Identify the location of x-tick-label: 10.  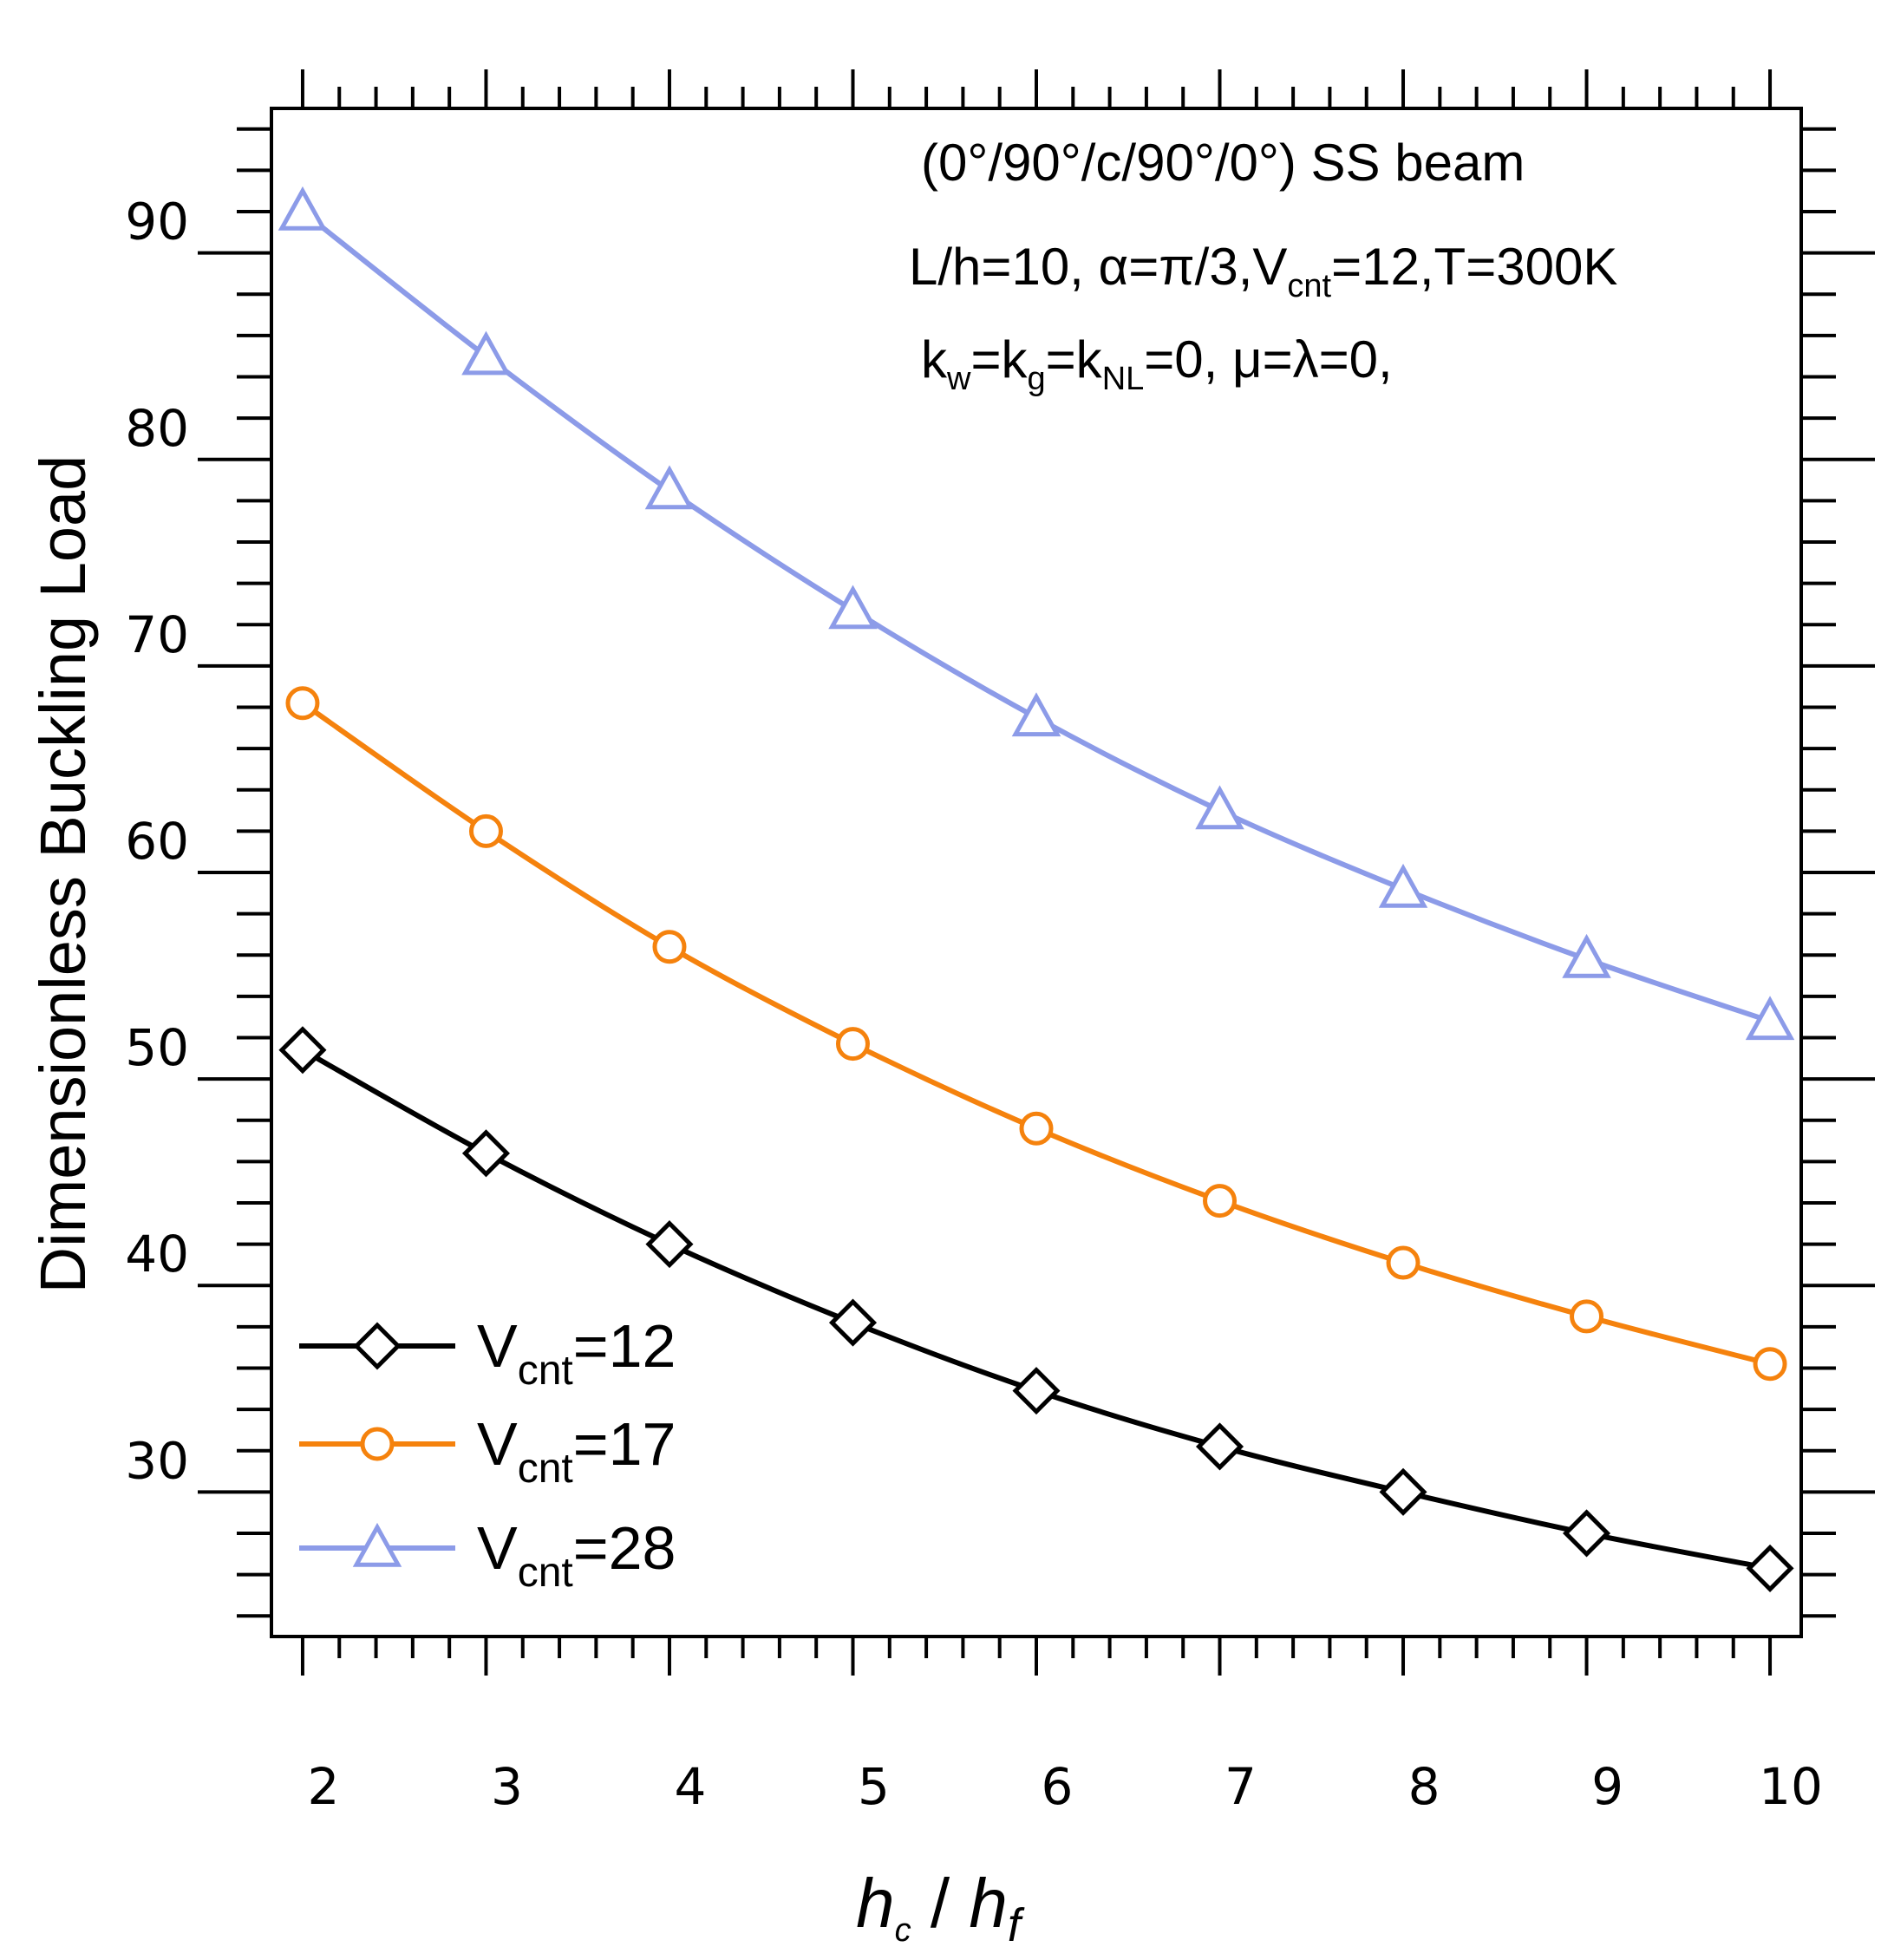
(1791, 1787).